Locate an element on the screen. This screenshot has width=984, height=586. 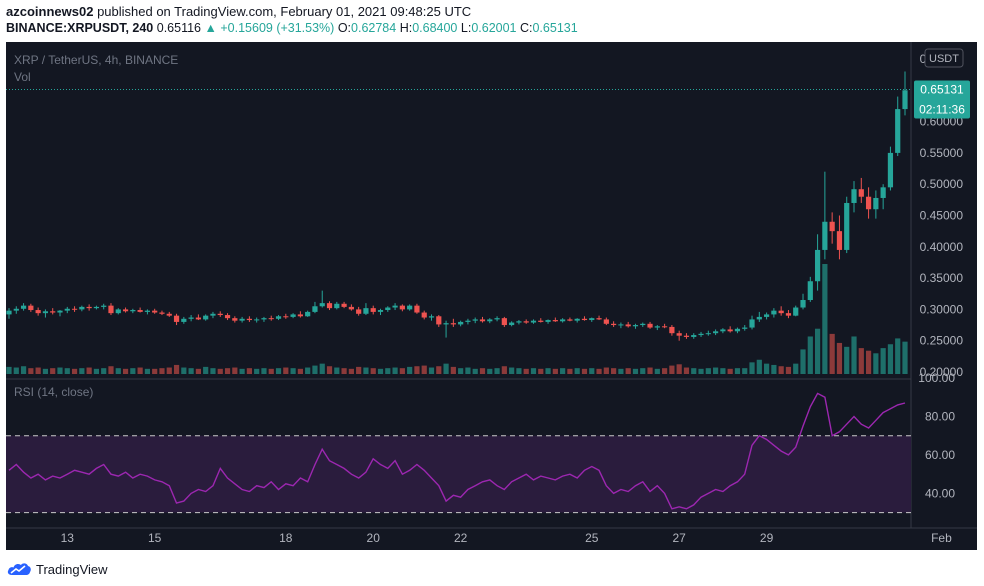
price-tick-label: 0.50000 is located at coordinates (942, 184).